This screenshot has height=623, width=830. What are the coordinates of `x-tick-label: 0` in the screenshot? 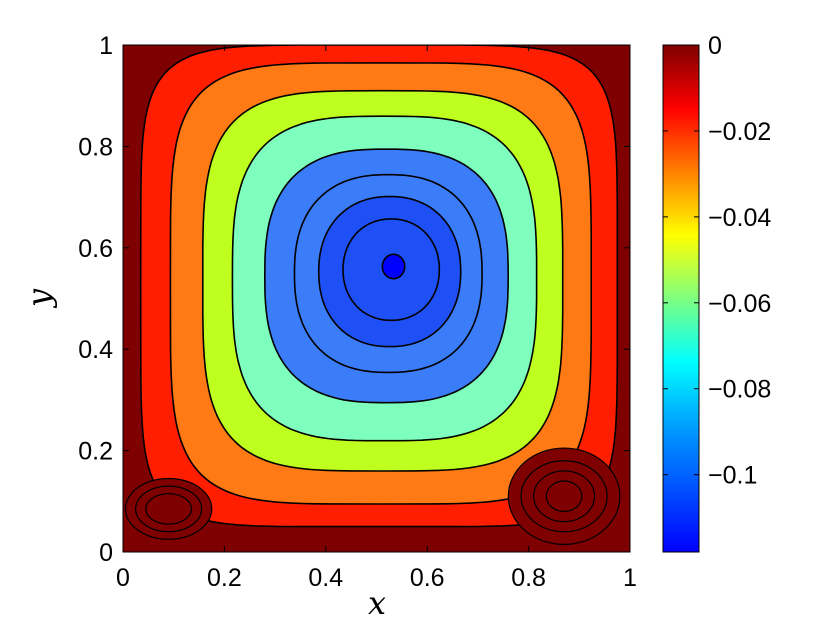 It's located at (123, 578).